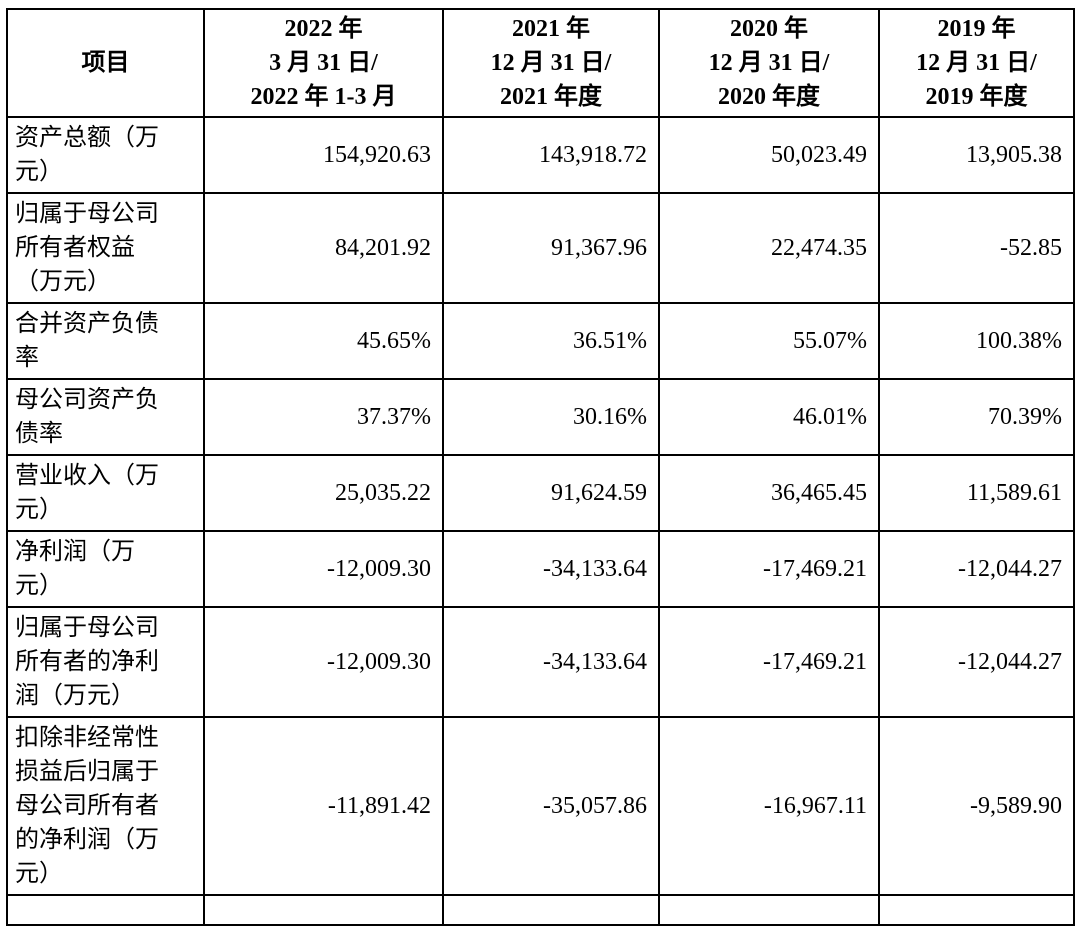 The width and height of the screenshot is (1080, 926). I want to click on row-label: 营业收入（万 元）, so click(105, 493).